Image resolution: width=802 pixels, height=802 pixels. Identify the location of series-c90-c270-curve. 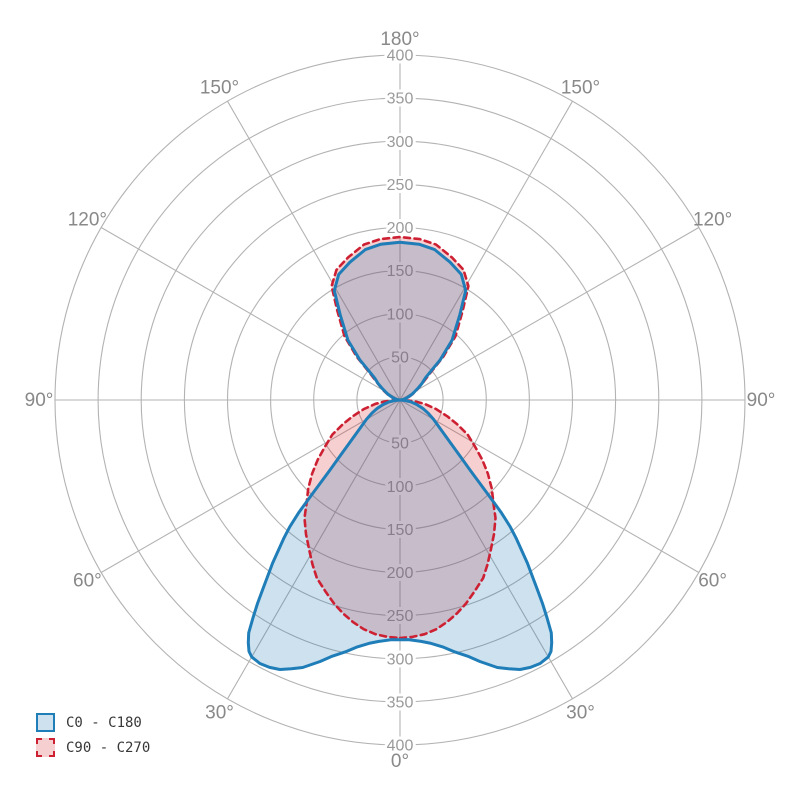
(400, 437).